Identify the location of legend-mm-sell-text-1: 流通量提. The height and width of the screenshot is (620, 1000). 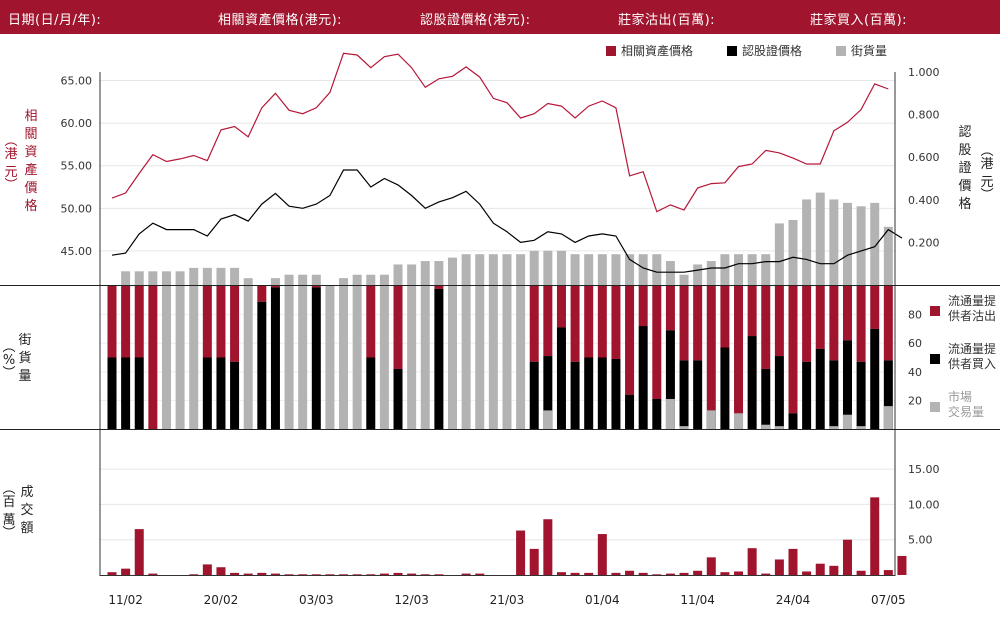
(972, 301).